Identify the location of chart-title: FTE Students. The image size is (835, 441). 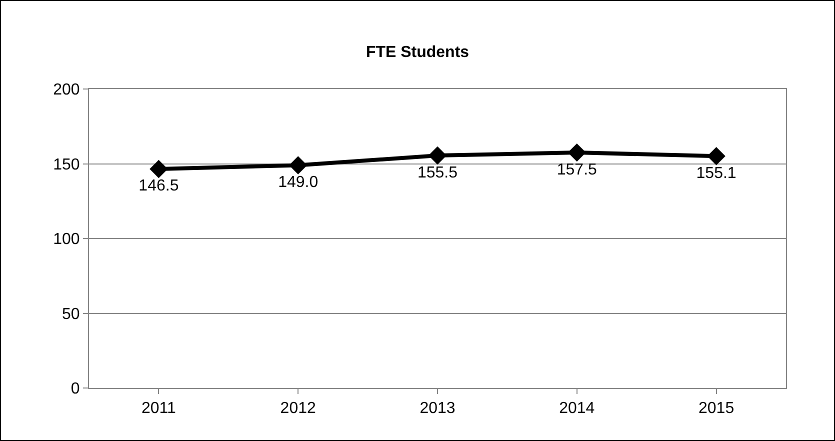
(418, 53).